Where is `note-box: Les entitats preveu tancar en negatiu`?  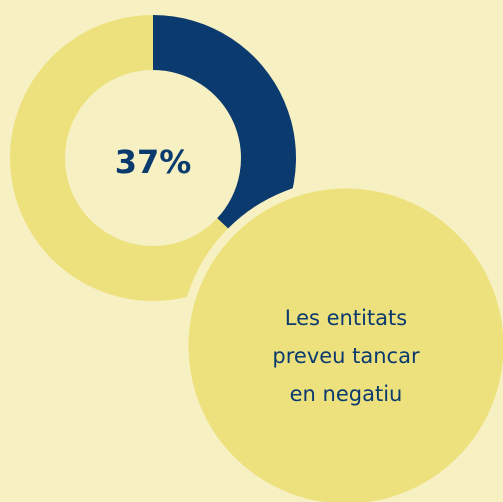 note-box: Les entitats preveu tancar en negatiu is located at coordinates (346, 356).